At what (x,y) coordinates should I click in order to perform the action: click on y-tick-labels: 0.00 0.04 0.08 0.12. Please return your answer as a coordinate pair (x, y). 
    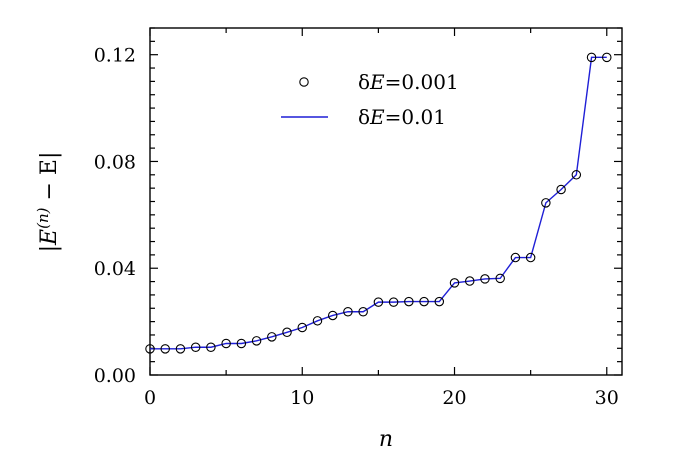
    Looking at the image, I should click on (115, 216).